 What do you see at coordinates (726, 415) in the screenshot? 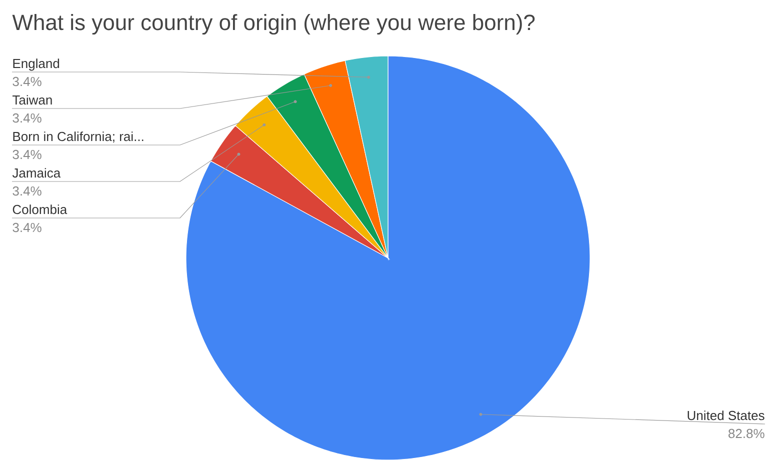
I see `slice-label: United States` at bounding box center [726, 415].